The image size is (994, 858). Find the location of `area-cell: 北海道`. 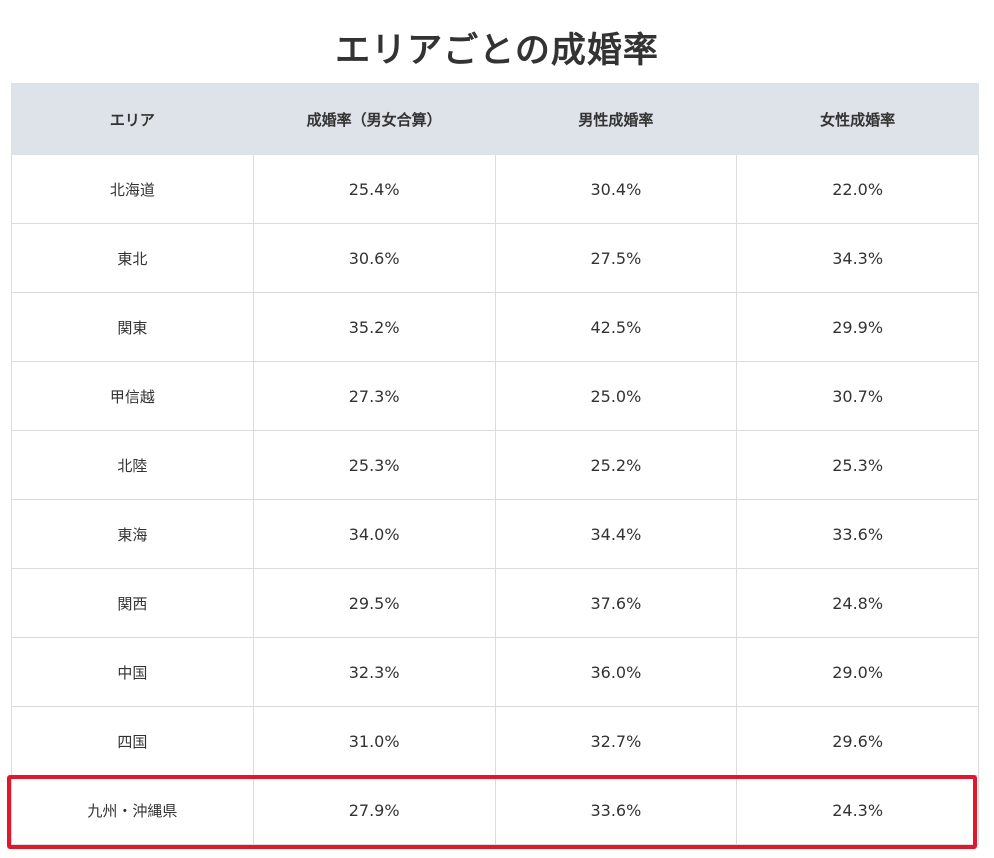

area-cell: 北海道 is located at coordinates (132, 189).